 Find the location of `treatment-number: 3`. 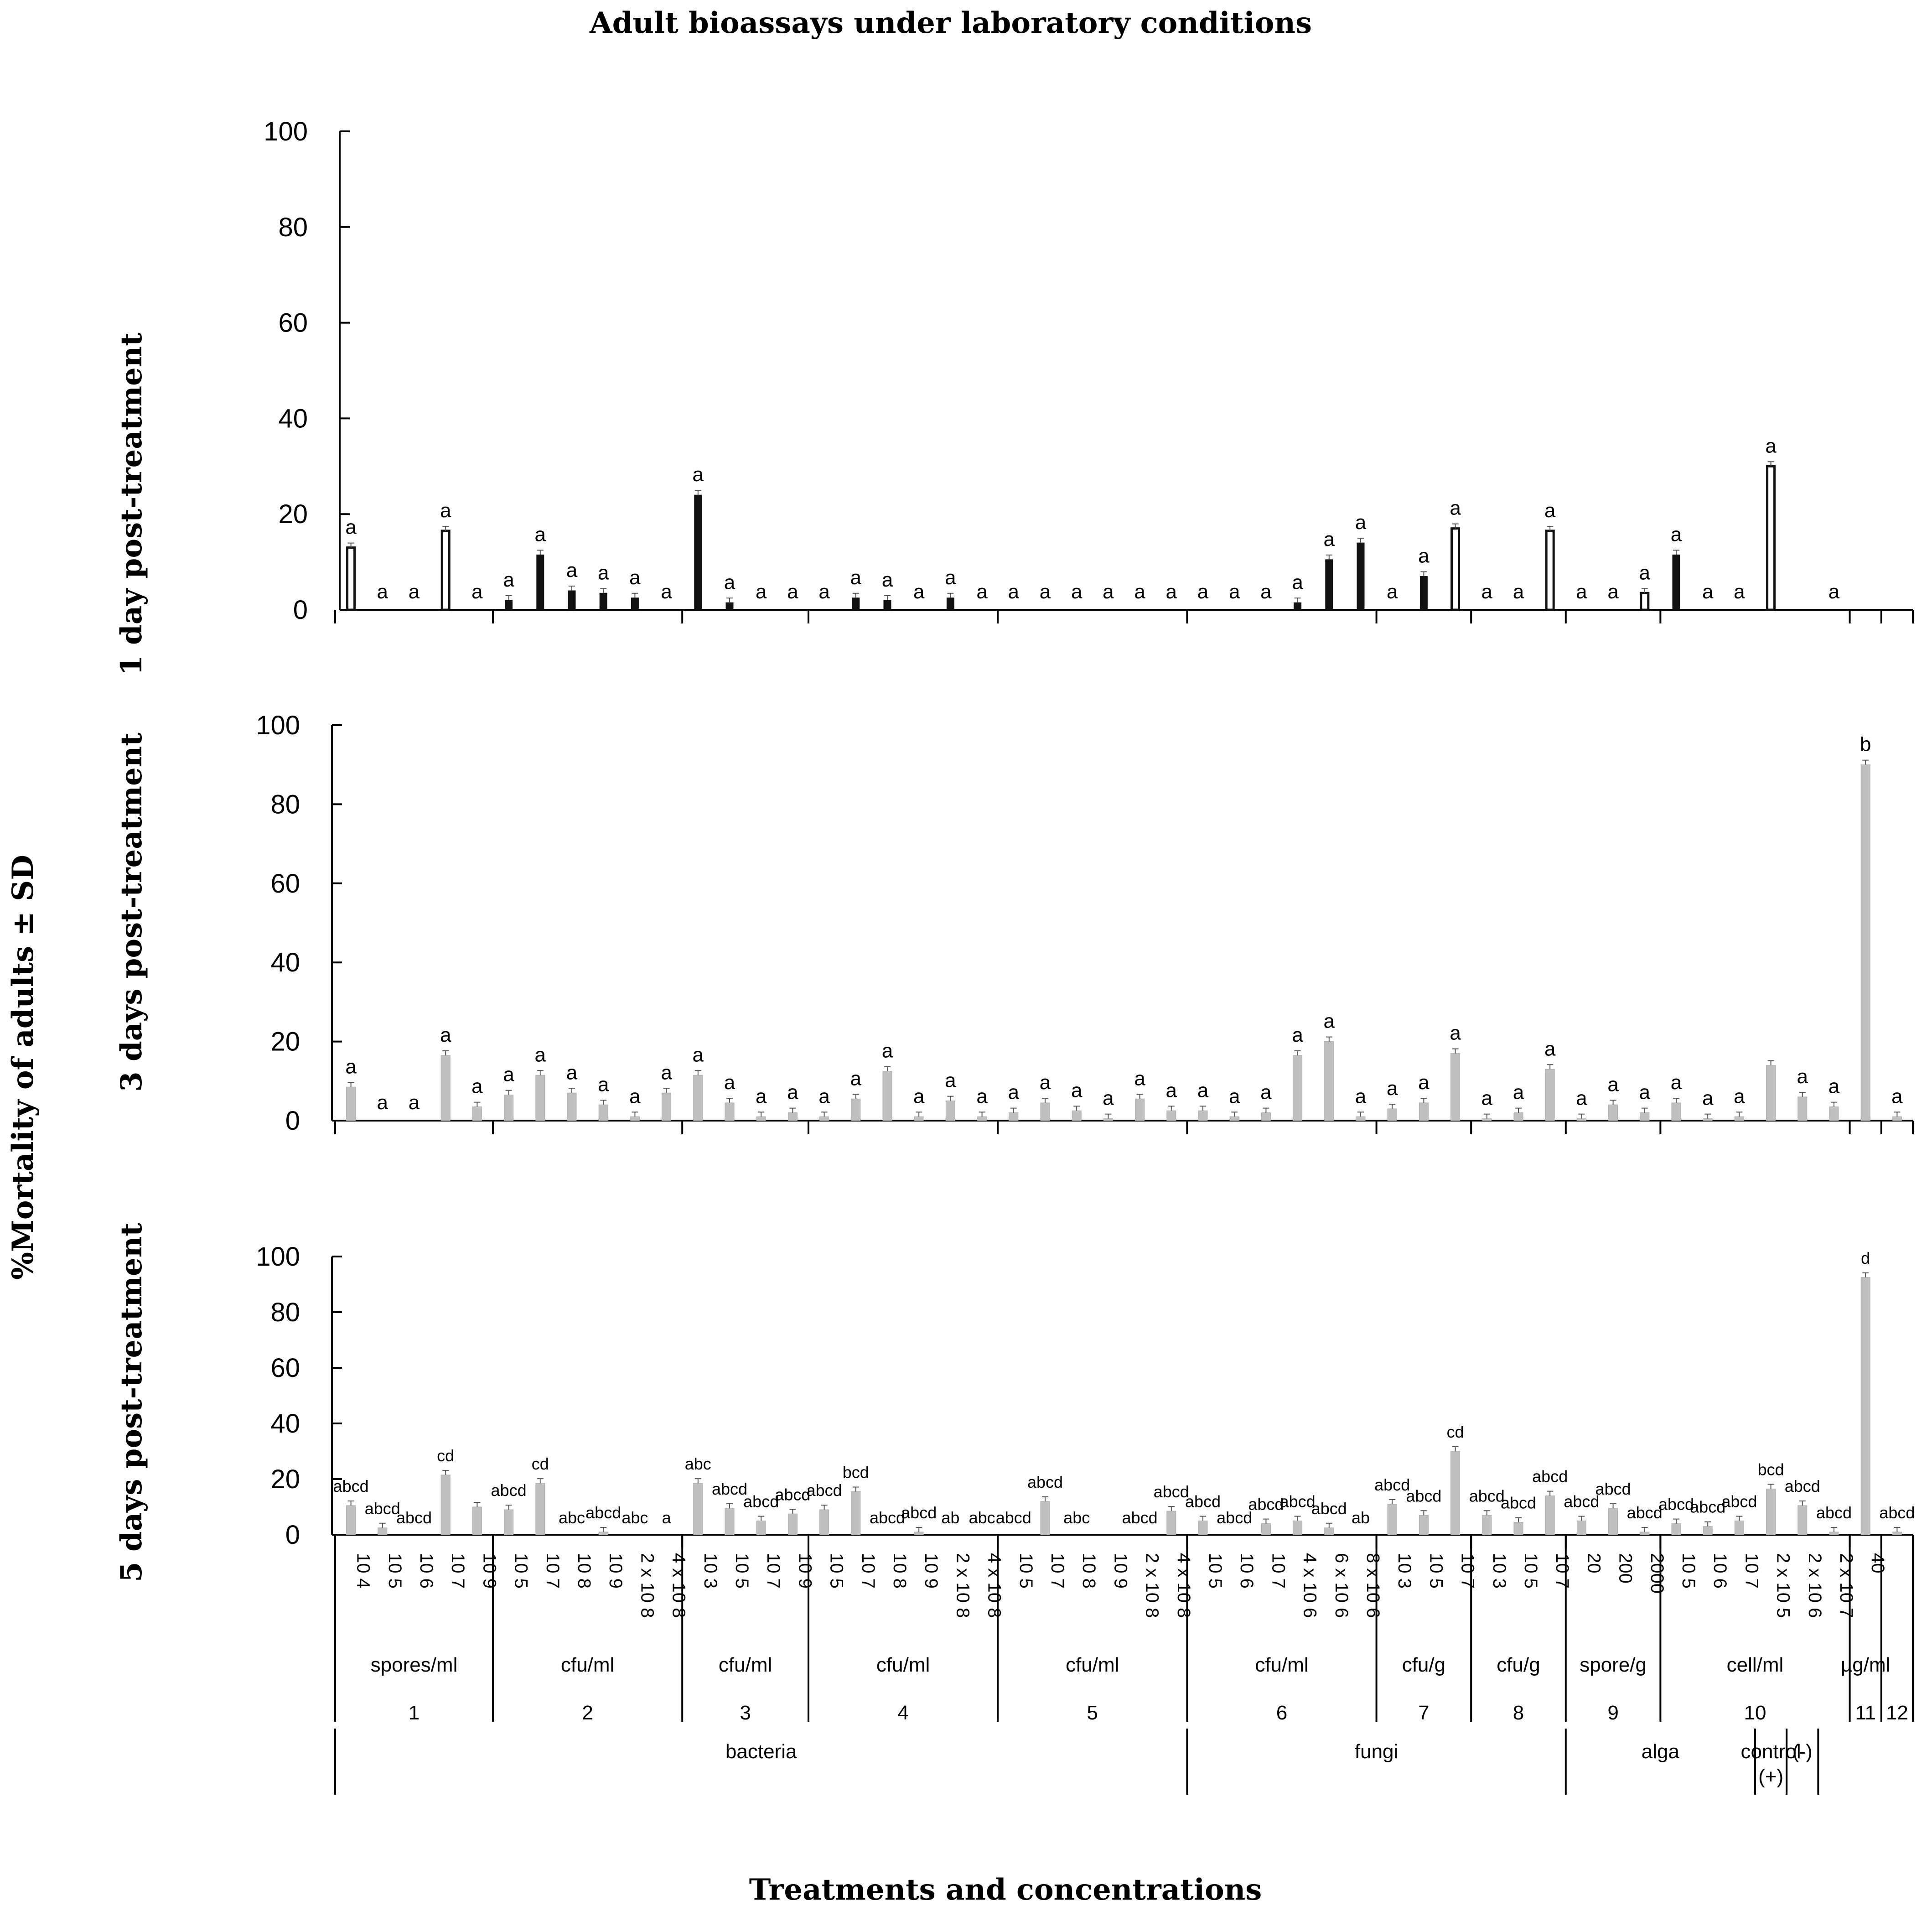

treatment-number: 3 is located at coordinates (745, 1713).